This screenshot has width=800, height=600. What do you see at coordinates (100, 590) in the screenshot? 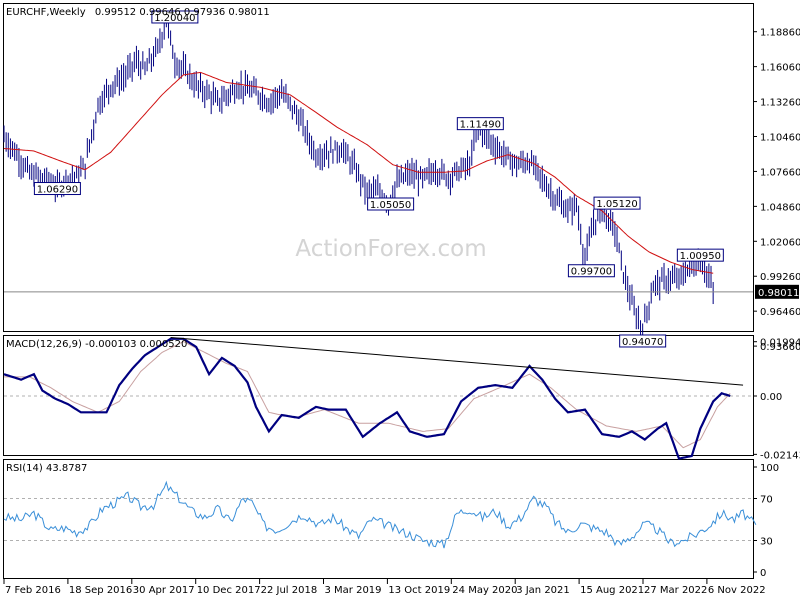
I see `x-tick-label: 18 Sep 2016` at bounding box center [100, 590].